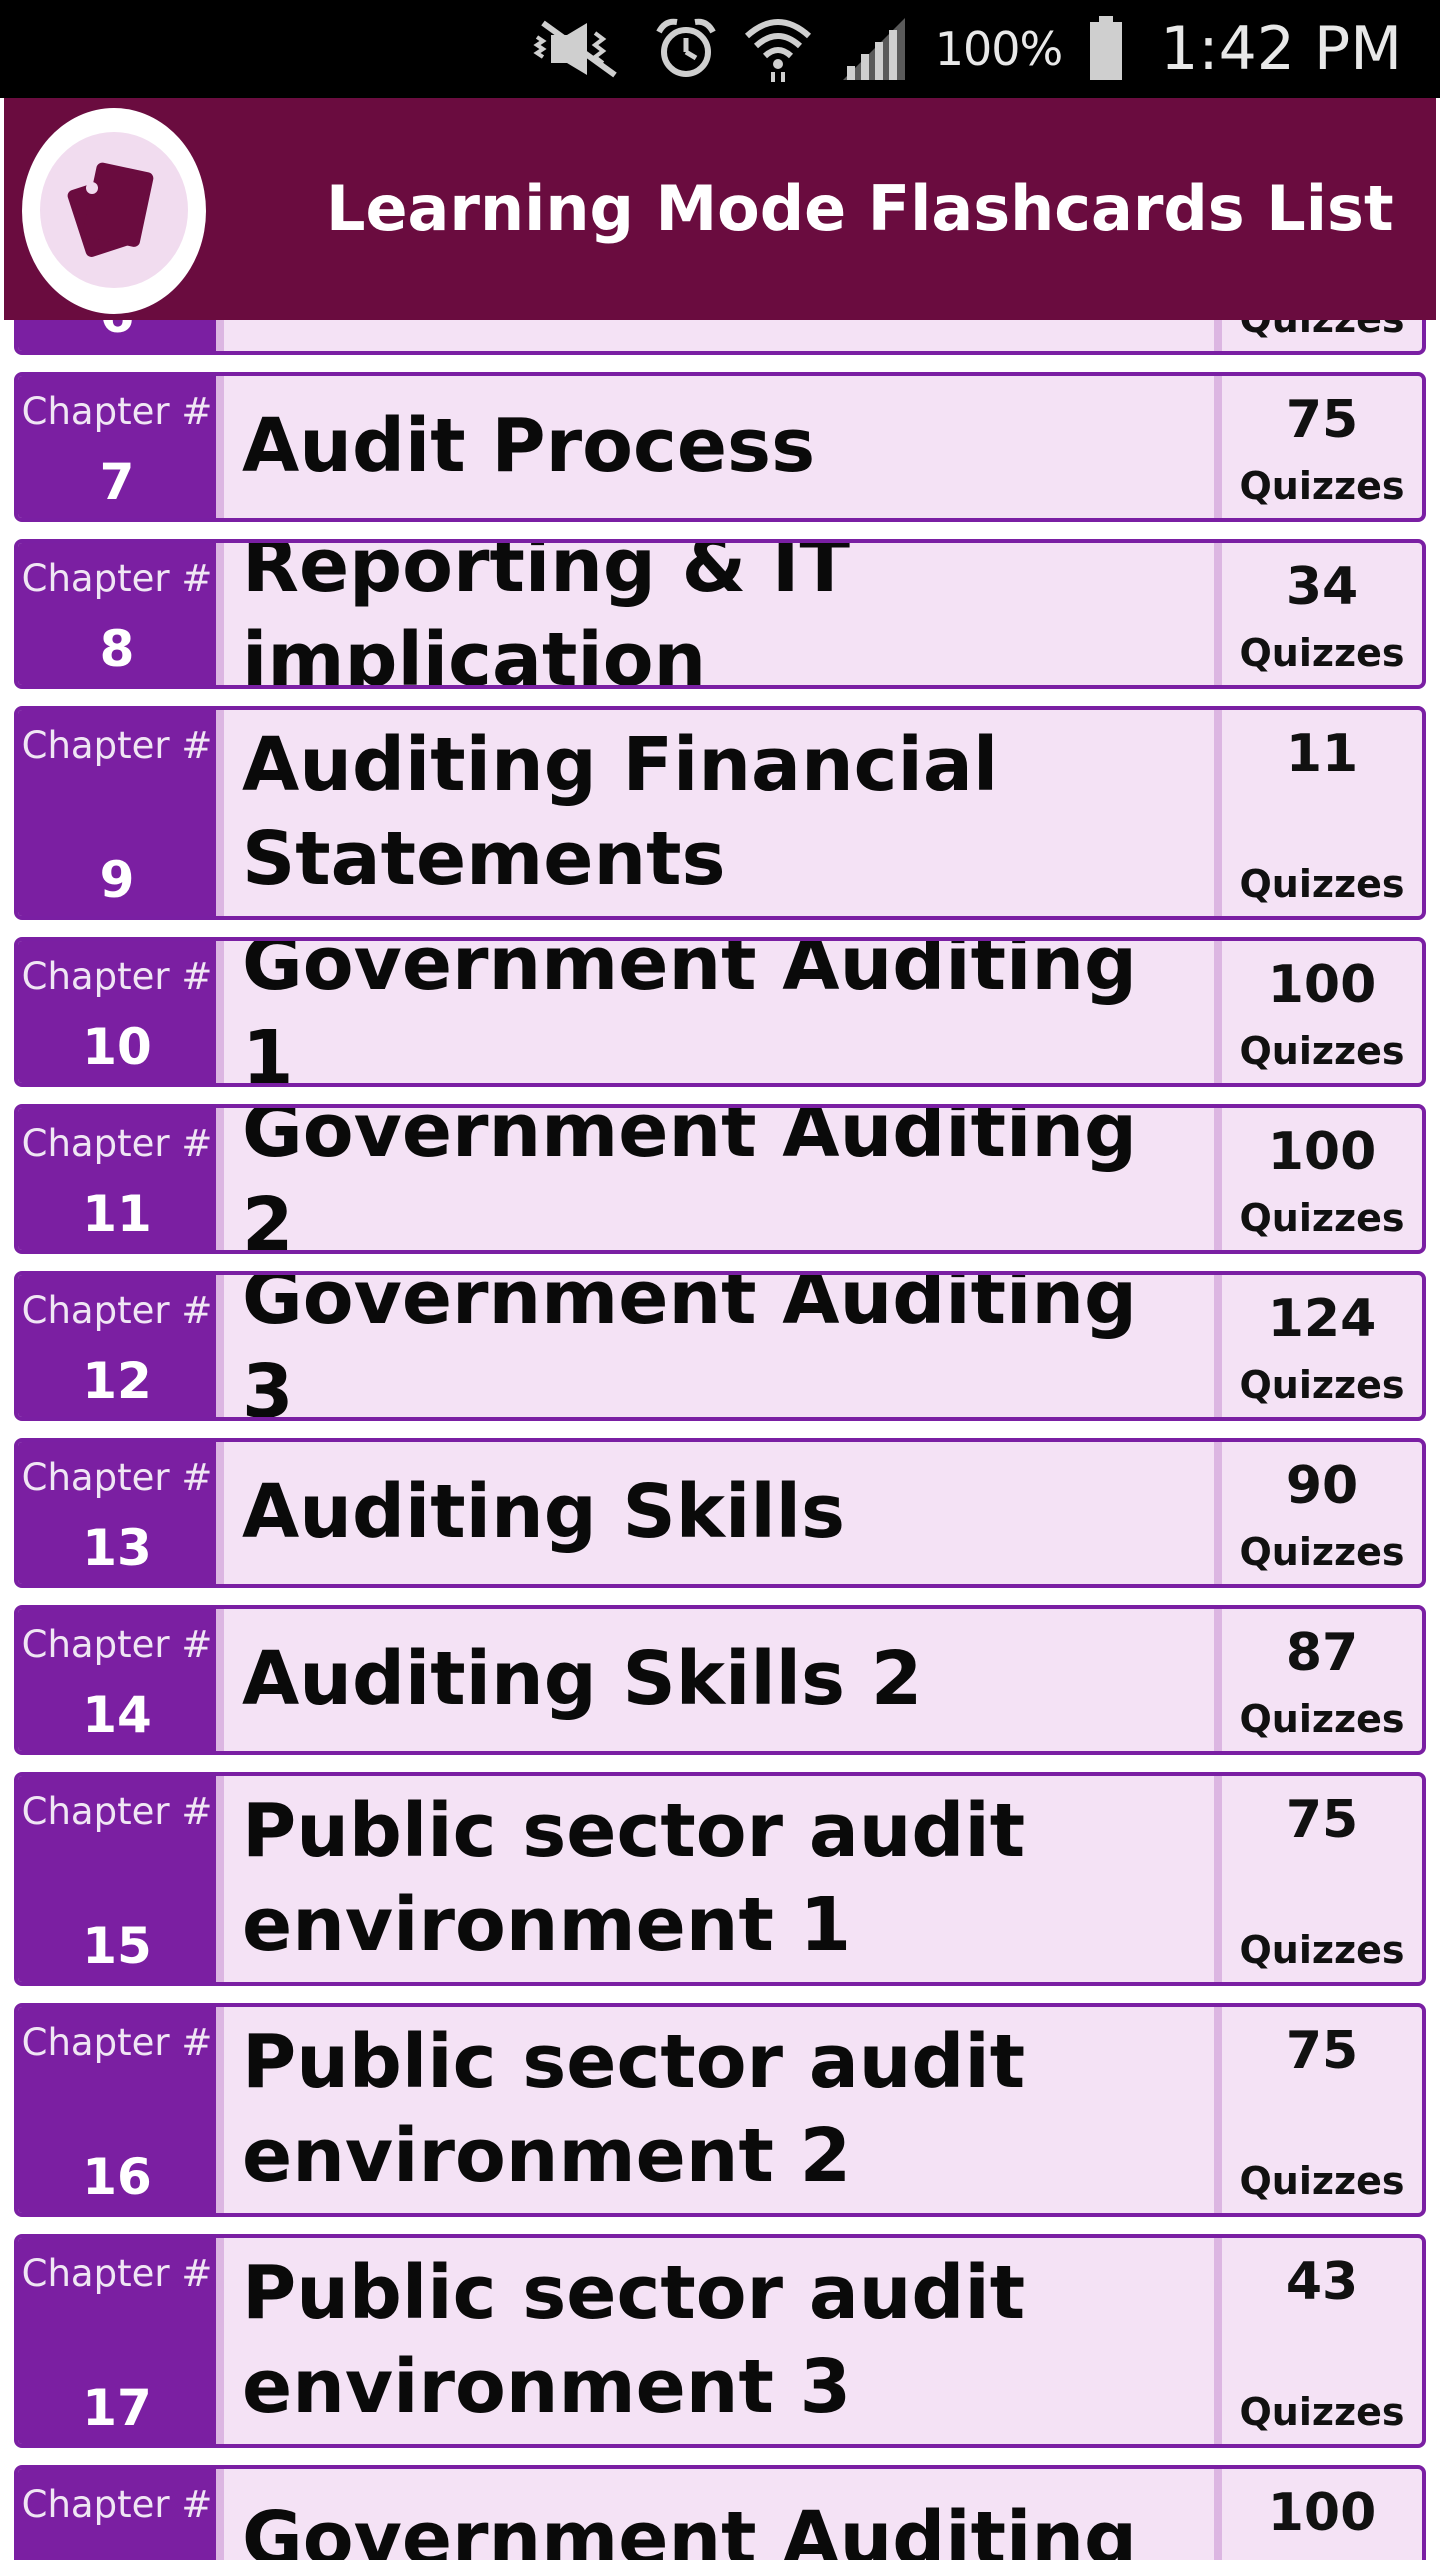 The image size is (1440, 2560). What do you see at coordinates (1322, 813) in the screenshot?
I see `quiz-count: 11 Quizzes` at bounding box center [1322, 813].